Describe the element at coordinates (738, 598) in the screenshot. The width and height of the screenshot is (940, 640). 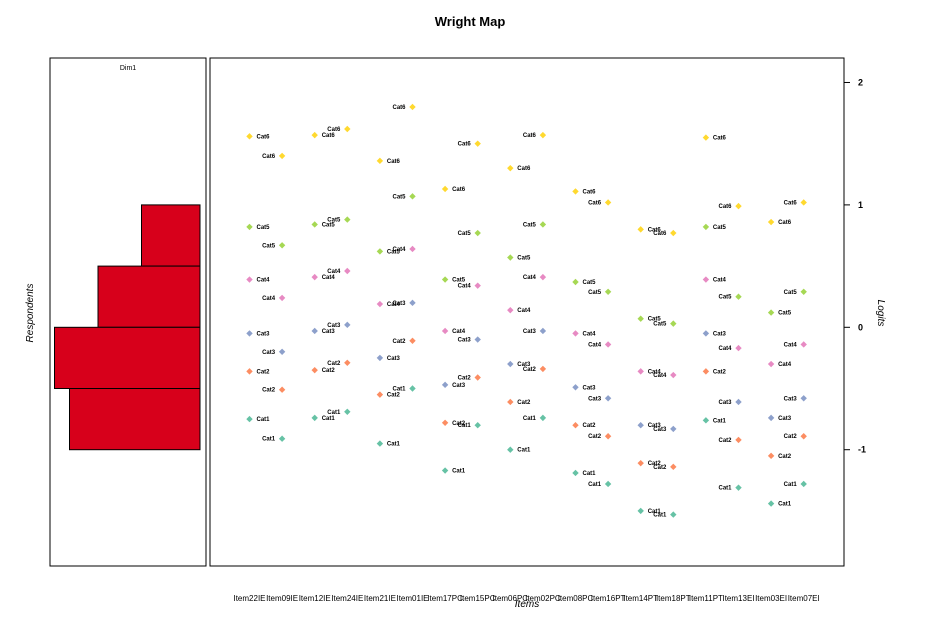
I see `item-tick-label: Item13EI` at that location.